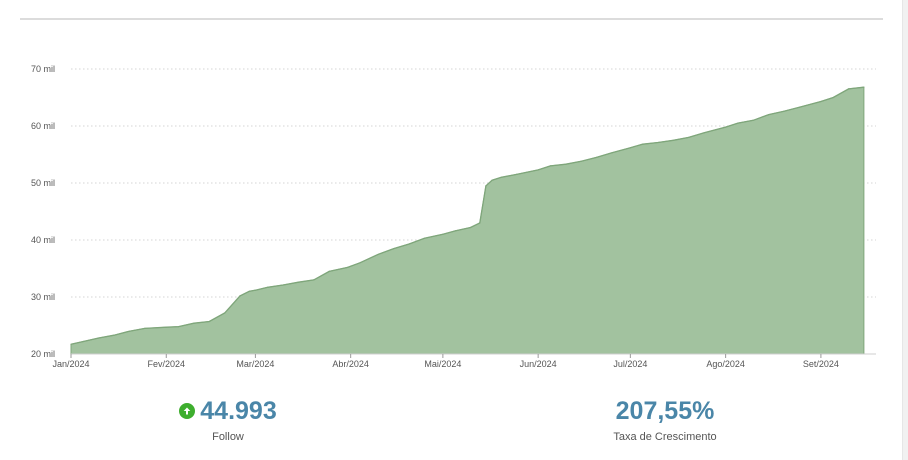 This screenshot has width=908, height=460. I want to click on y-tick-label: 30 mil, so click(43, 297).